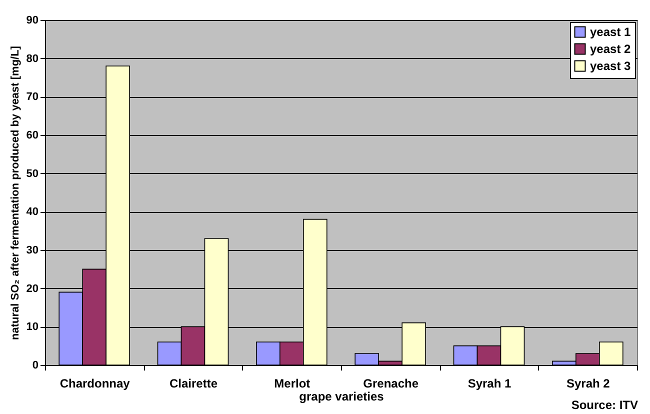  I want to click on y-tick-label: 20, so click(32, 288).